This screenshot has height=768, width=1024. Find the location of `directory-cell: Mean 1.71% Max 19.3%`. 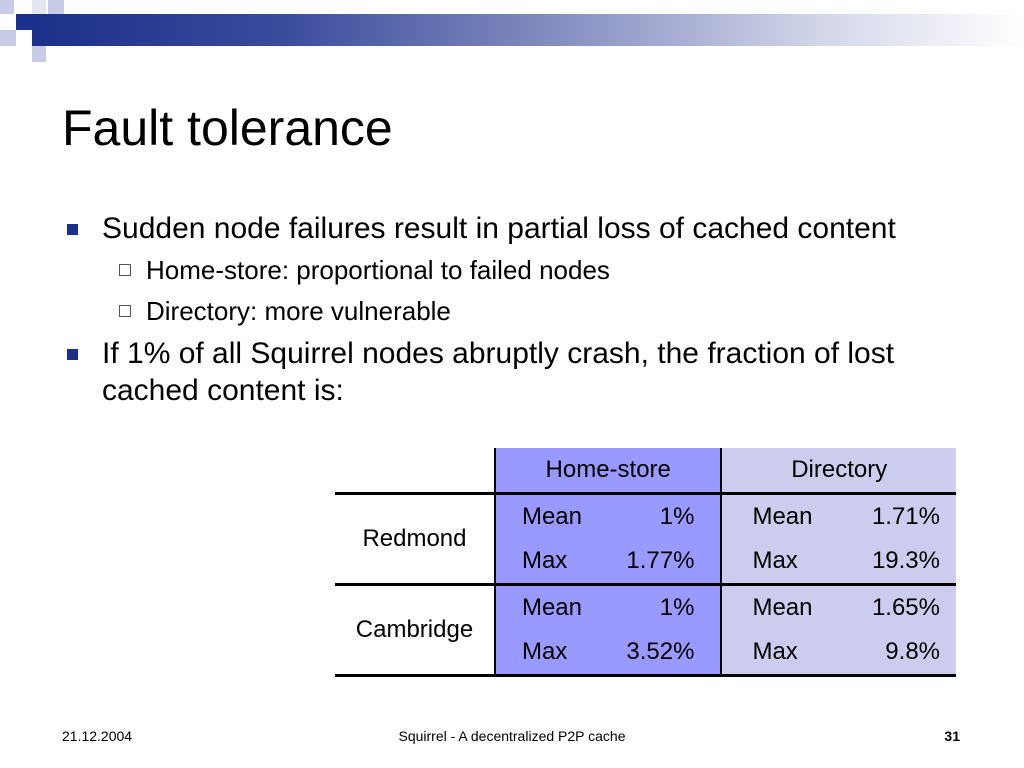

directory-cell: Mean 1.71% Max 19.3% is located at coordinates (838, 539).